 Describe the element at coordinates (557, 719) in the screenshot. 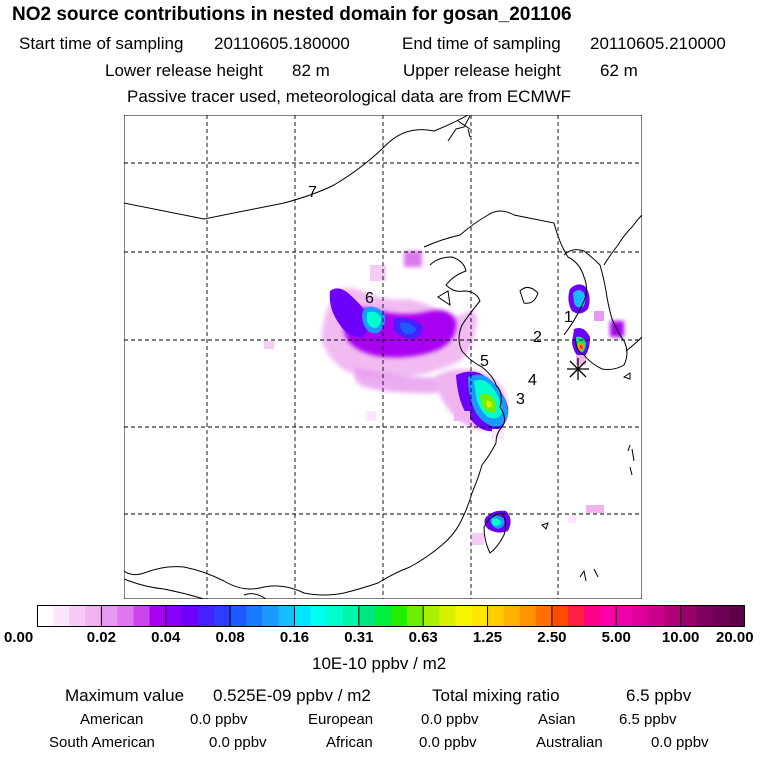

I see `asian-label: Asian` at that location.